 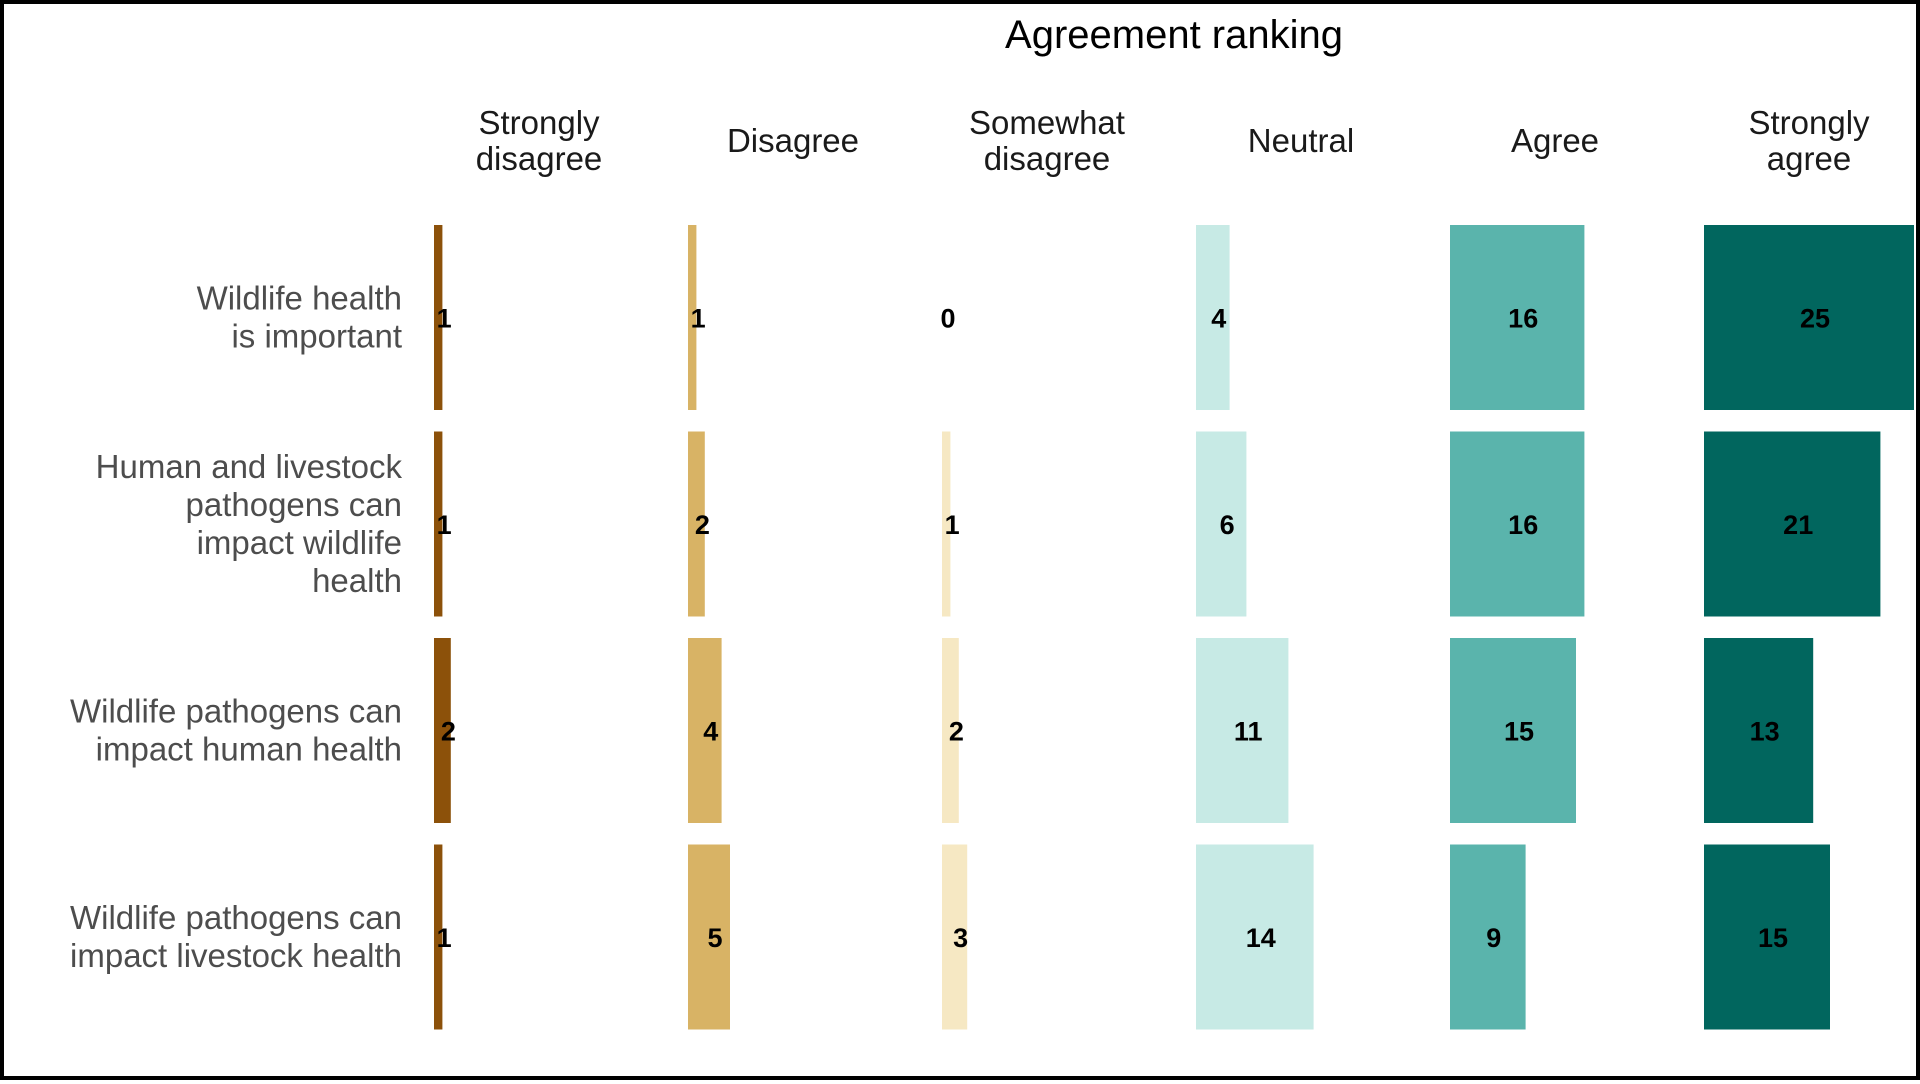 I want to click on column-label-disagree: Disagree, so click(x=793, y=140).